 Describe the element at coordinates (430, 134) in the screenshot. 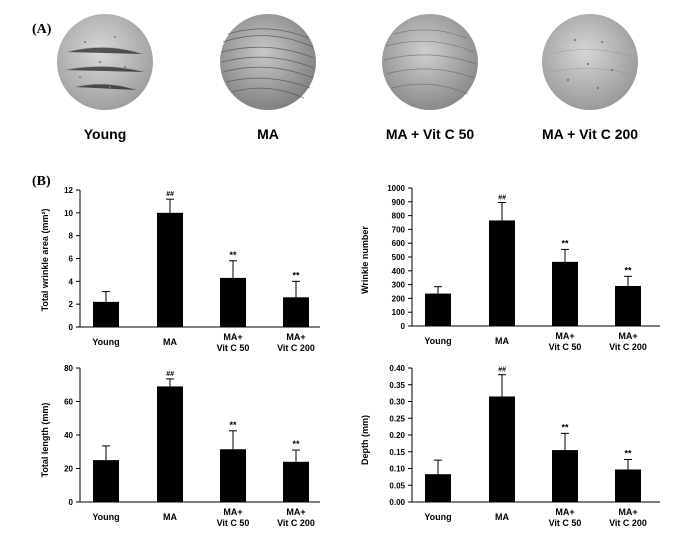

I see `sample-label-ma-vit-c-50: MA + Vit C 50` at that location.